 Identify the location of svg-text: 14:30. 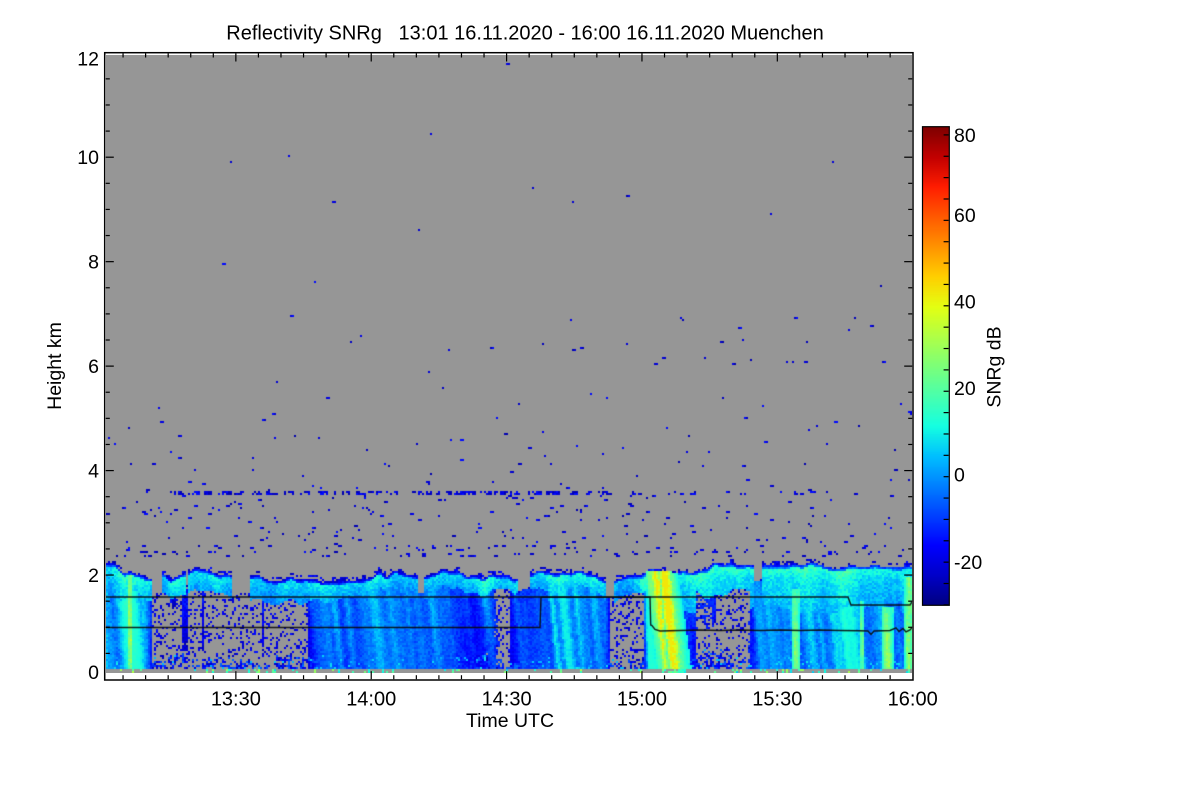
(507, 700).